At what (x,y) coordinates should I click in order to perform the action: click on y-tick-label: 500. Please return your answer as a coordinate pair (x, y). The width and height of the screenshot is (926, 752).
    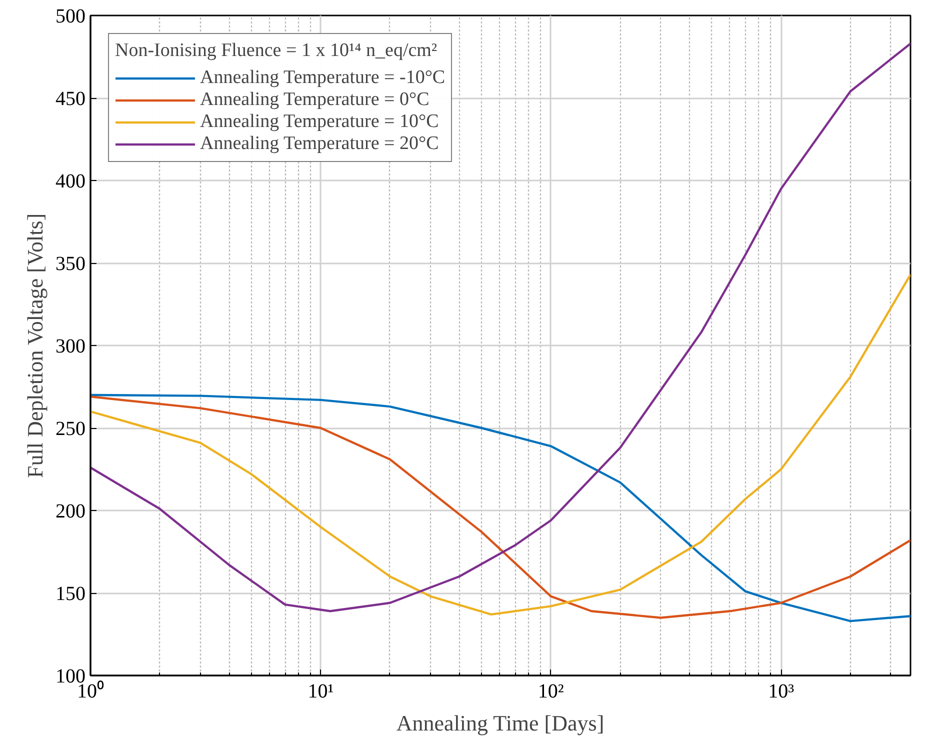
    Looking at the image, I should click on (71, 17).